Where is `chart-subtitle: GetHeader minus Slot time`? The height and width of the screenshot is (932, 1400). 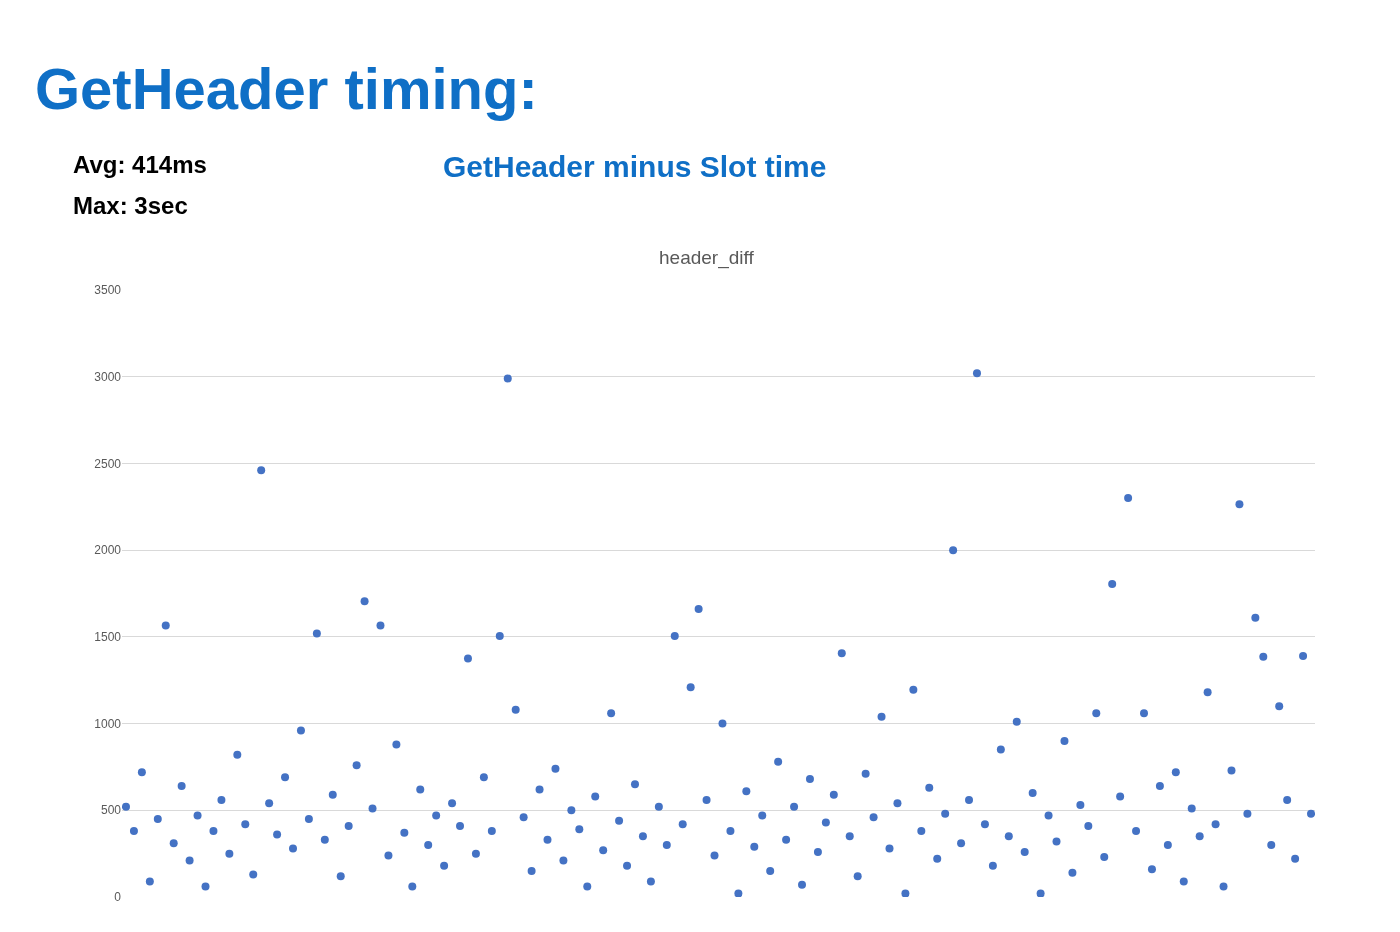
chart-subtitle: GetHeader minus Slot time is located at coordinates (635, 166).